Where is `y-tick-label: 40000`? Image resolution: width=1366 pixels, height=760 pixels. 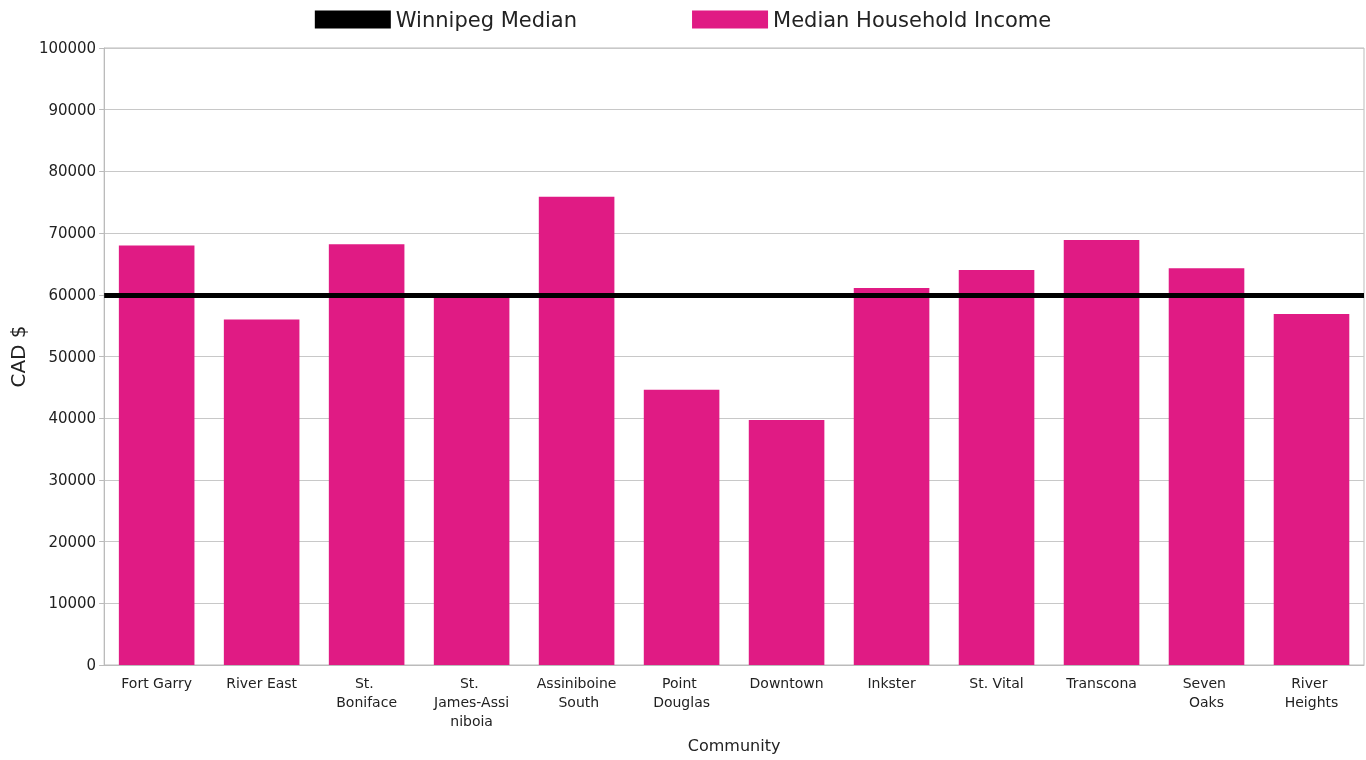 y-tick-label: 40000 is located at coordinates (72, 418).